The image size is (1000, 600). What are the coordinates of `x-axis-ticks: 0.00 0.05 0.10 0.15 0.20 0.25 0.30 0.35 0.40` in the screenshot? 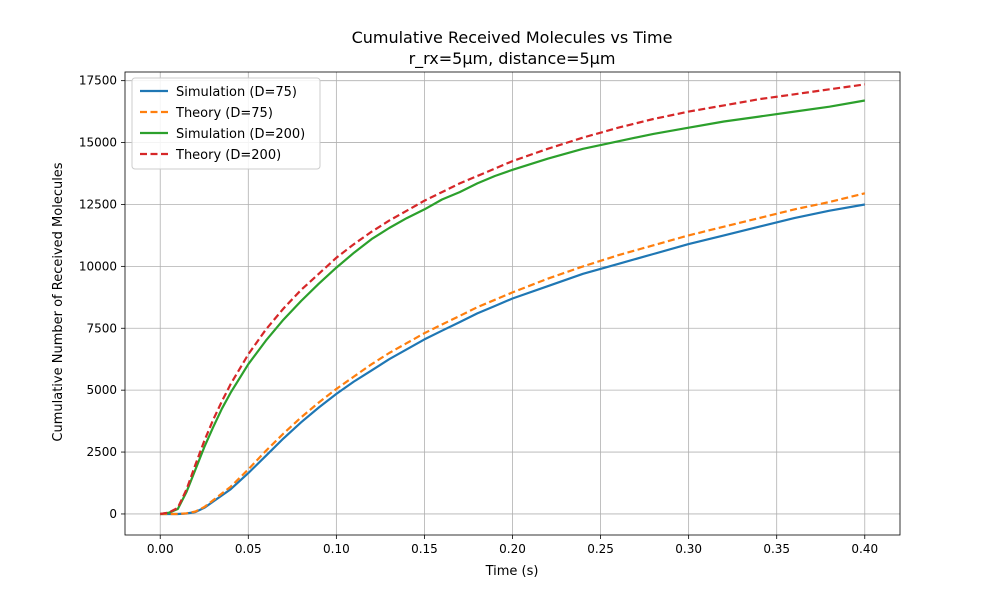 It's located at (512, 545).